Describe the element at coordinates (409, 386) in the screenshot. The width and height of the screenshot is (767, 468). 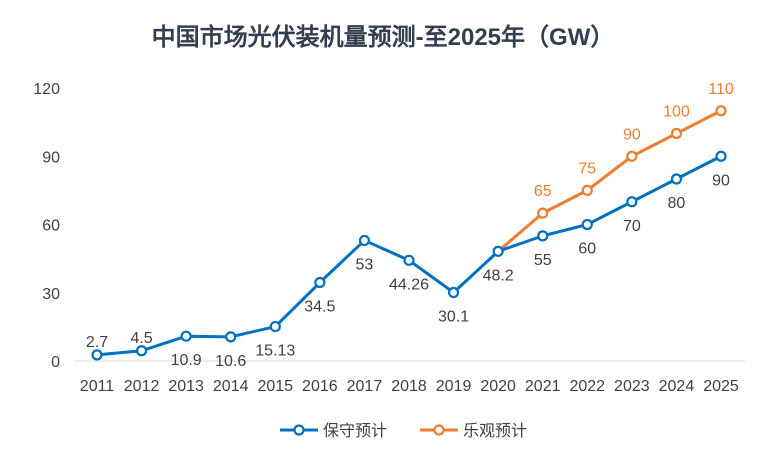
I see `x-tick-label: 2018` at that location.